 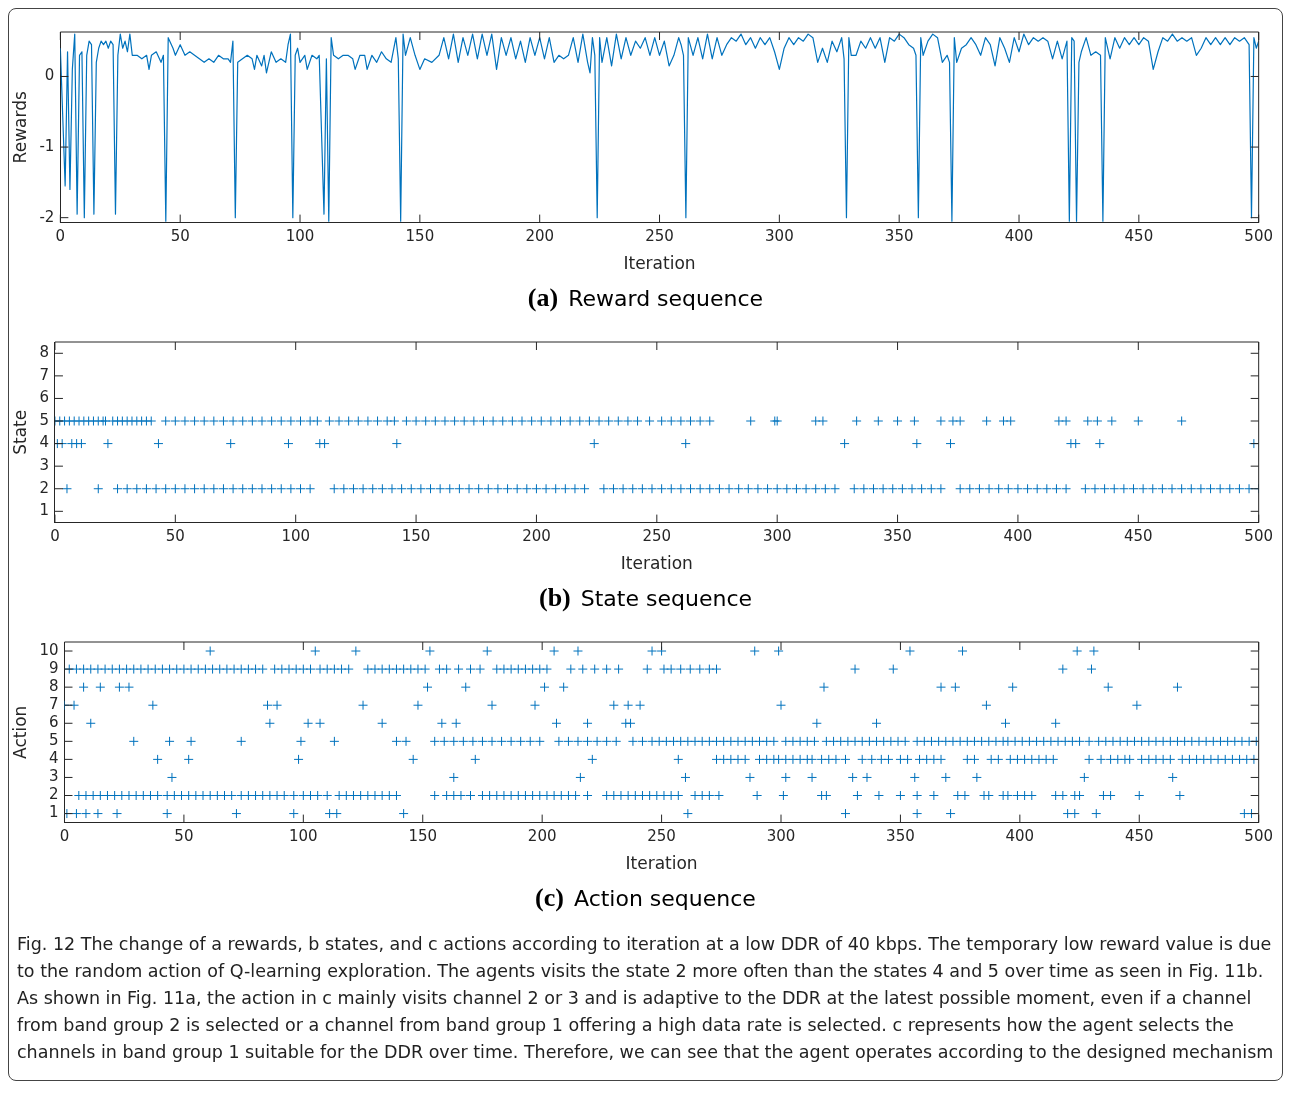 What do you see at coordinates (53, 704) in the screenshot?
I see `y-tick-label: 7` at bounding box center [53, 704].